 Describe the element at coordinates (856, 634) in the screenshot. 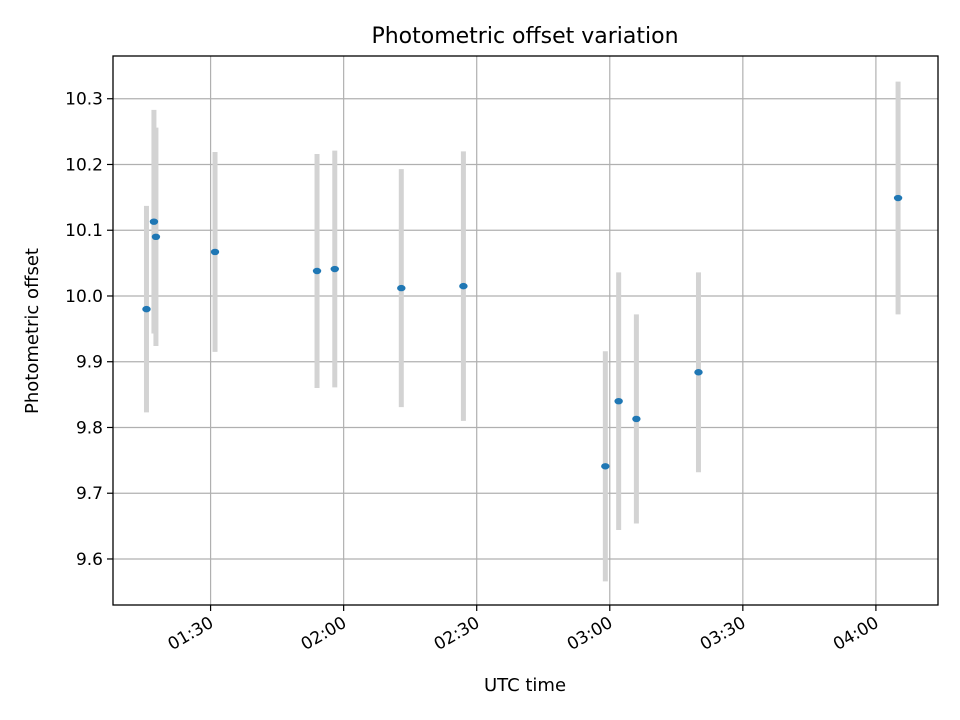

I see `x-tick-label: 04:00` at that location.